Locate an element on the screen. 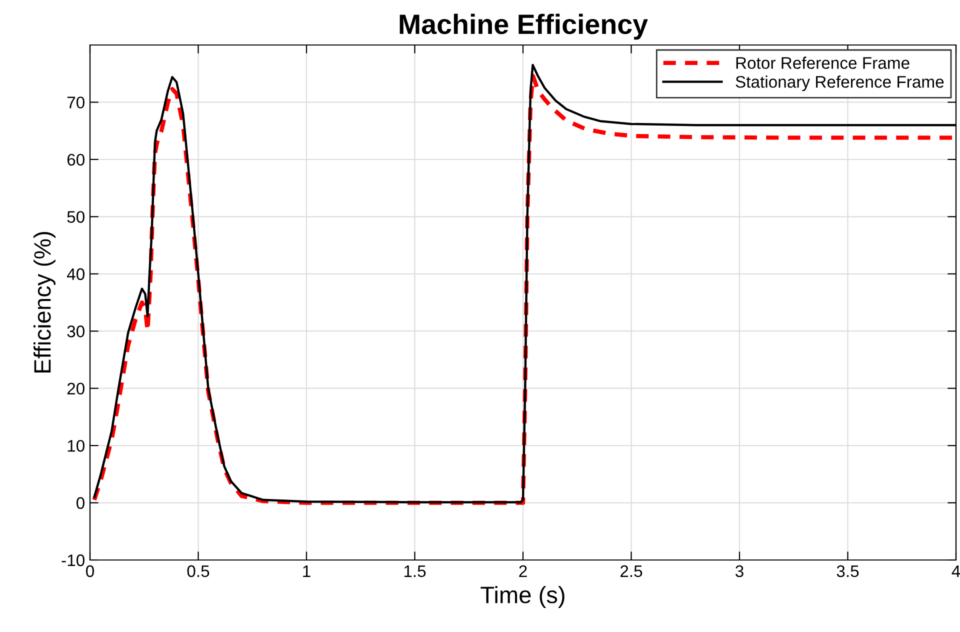 This screenshot has width=960, height=632. y-tick-label: 30 is located at coordinates (75, 332).